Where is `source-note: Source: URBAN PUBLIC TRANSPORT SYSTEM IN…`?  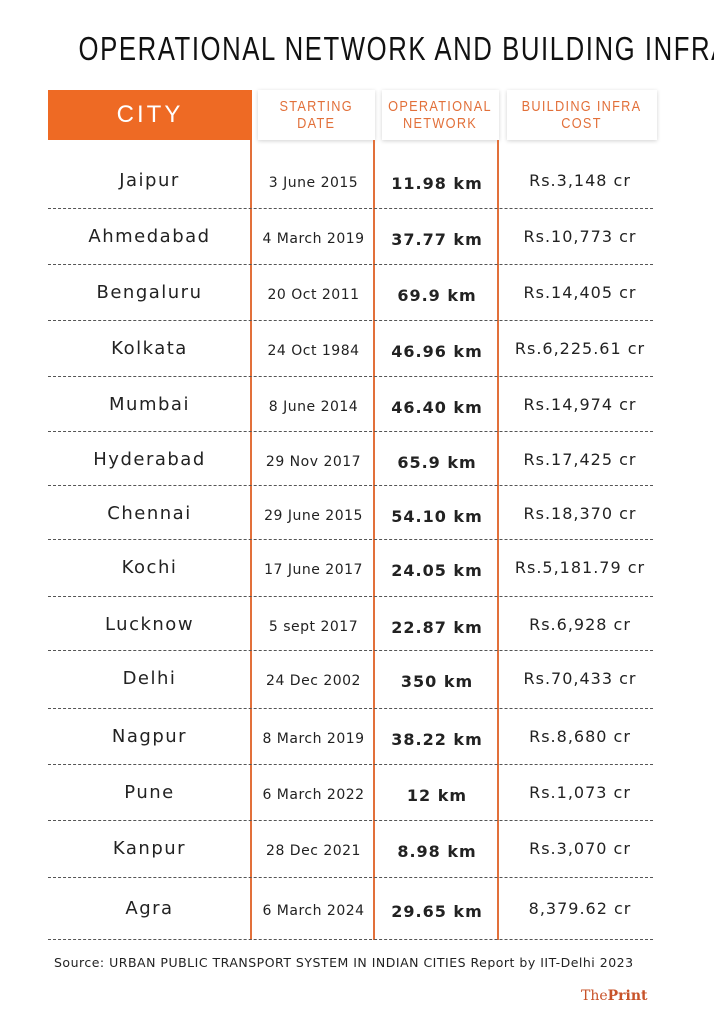 source-note: Source: URBAN PUBLIC TRANSPORT SYSTEM IN… is located at coordinates (344, 962).